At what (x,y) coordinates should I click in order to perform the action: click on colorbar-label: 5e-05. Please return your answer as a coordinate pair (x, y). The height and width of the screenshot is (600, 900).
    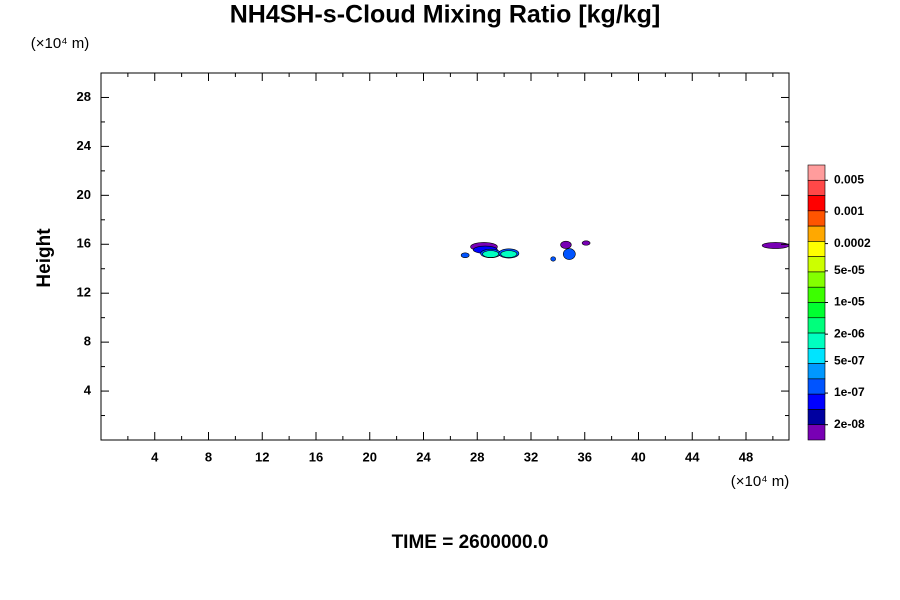
    Looking at the image, I should click on (849, 270).